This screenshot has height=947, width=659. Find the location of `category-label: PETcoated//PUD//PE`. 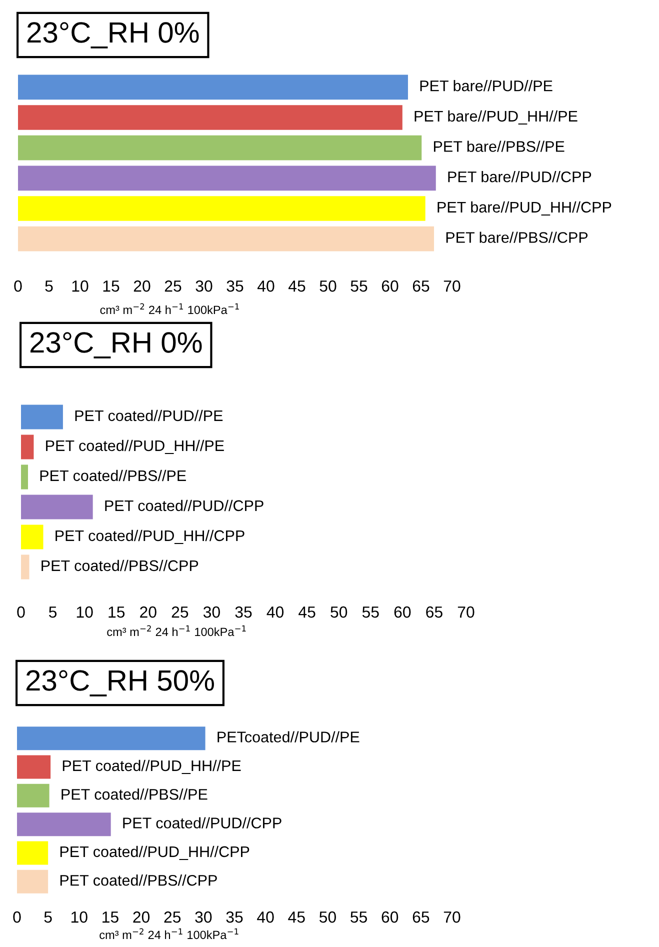

category-label: PETcoated//PUD//PE is located at coordinates (289, 736).